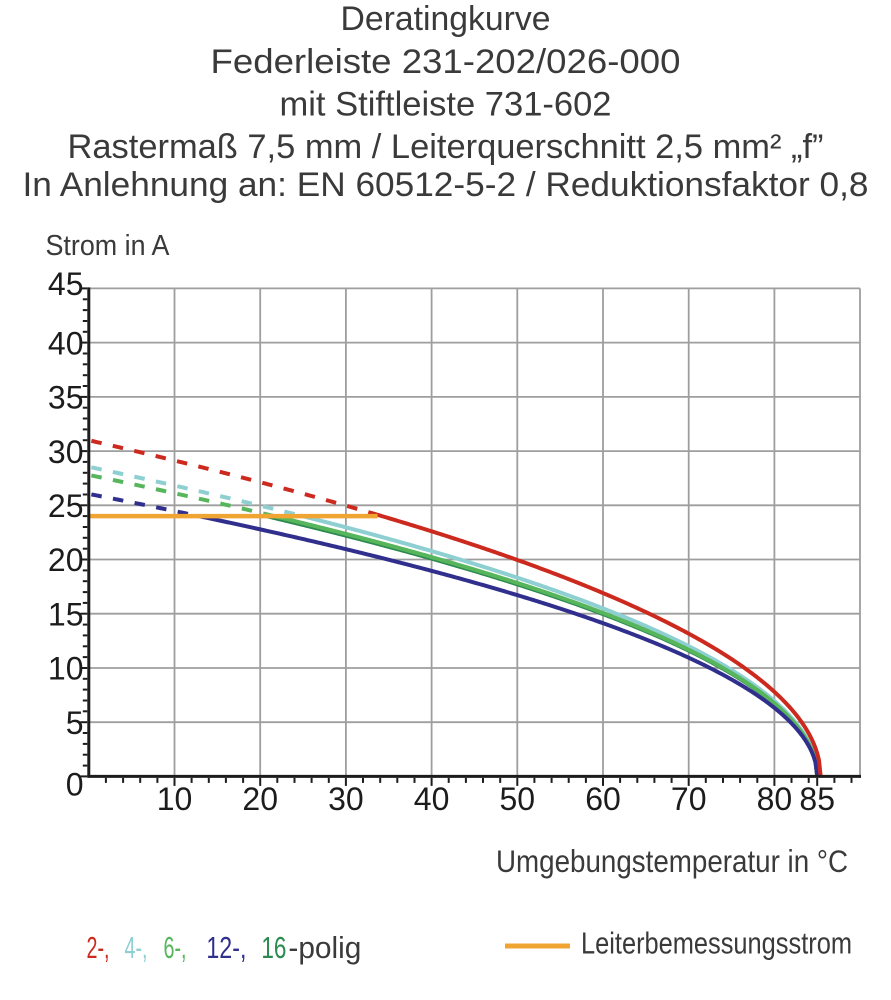 This screenshot has height=1000, width=891. Describe the element at coordinates (672, 861) in the screenshot. I see `svg-text: Umgebungstemperatur in °C` at that location.